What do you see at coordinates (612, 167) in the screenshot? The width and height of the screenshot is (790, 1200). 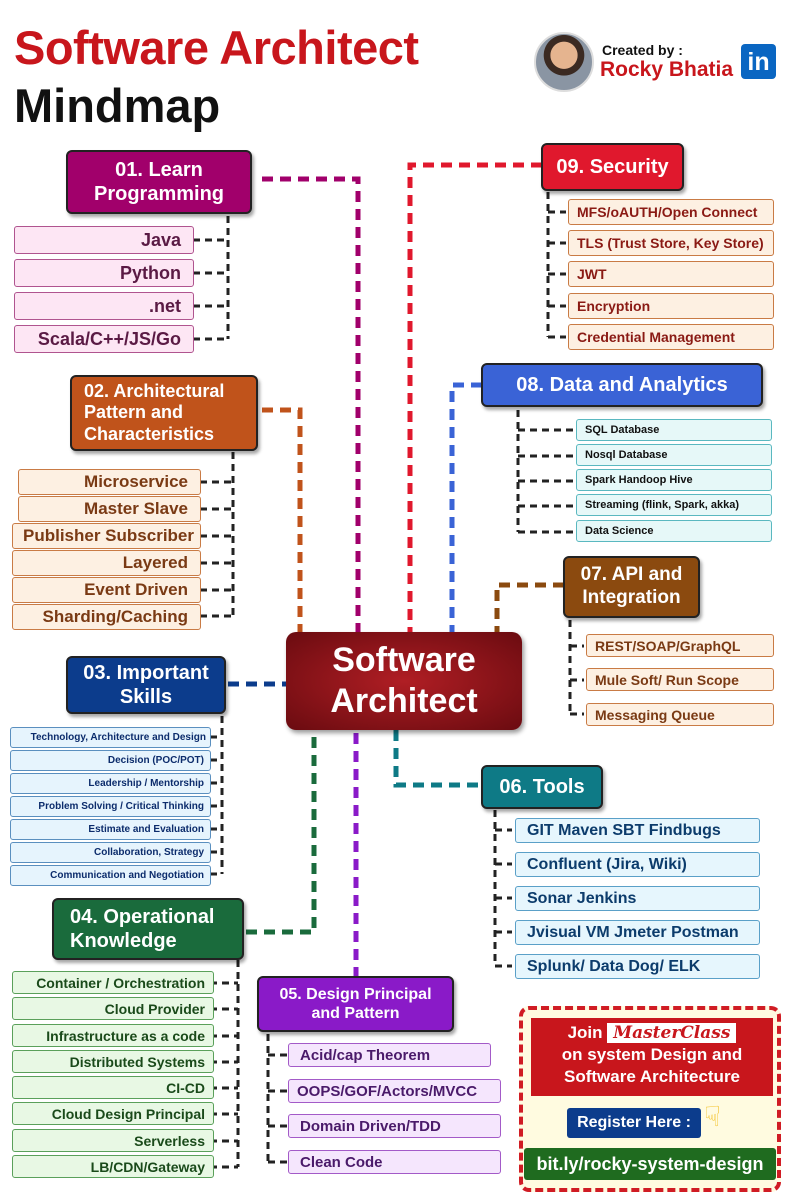 I see `branch-security: 09. Security` at bounding box center [612, 167].